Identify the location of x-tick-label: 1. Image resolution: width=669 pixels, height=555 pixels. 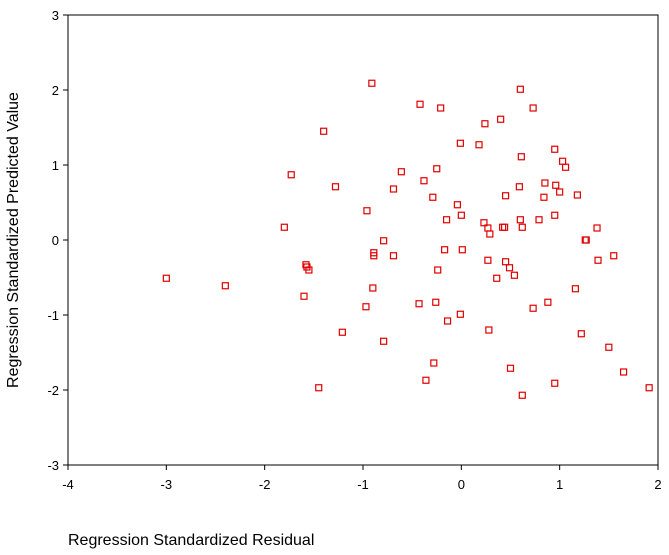
(559, 484).